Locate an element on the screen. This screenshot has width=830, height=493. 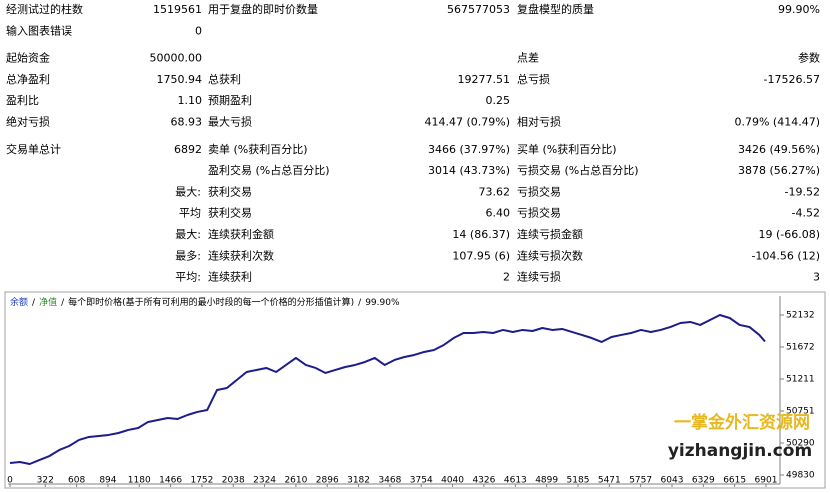
row-value: 3014 (43.73%) is located at coordinates (469, 170).